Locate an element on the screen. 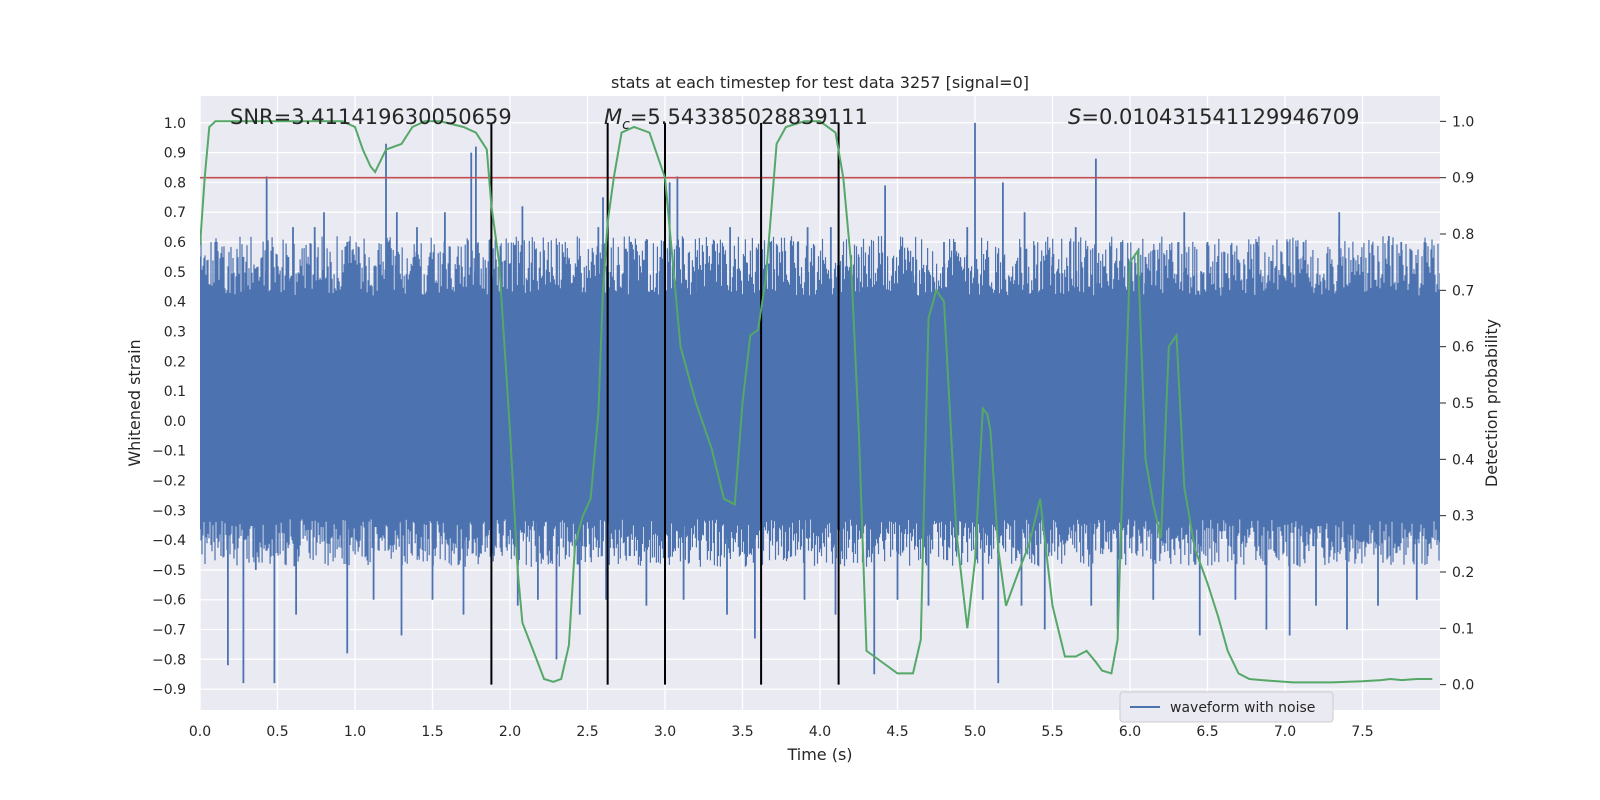 This screenshot has width=1600, height=800. left-y-tick-label: 0.1 is located at coordinates (175, 392).